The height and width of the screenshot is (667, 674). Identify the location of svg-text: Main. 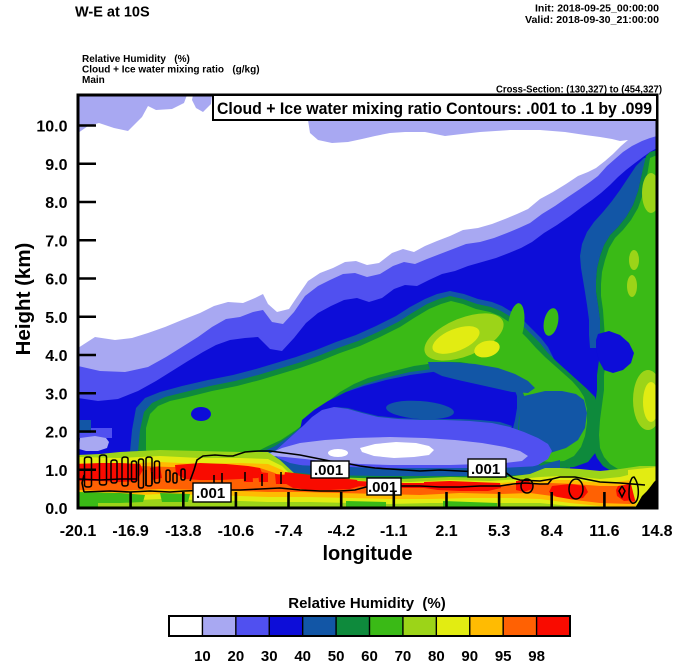
(93, 80).